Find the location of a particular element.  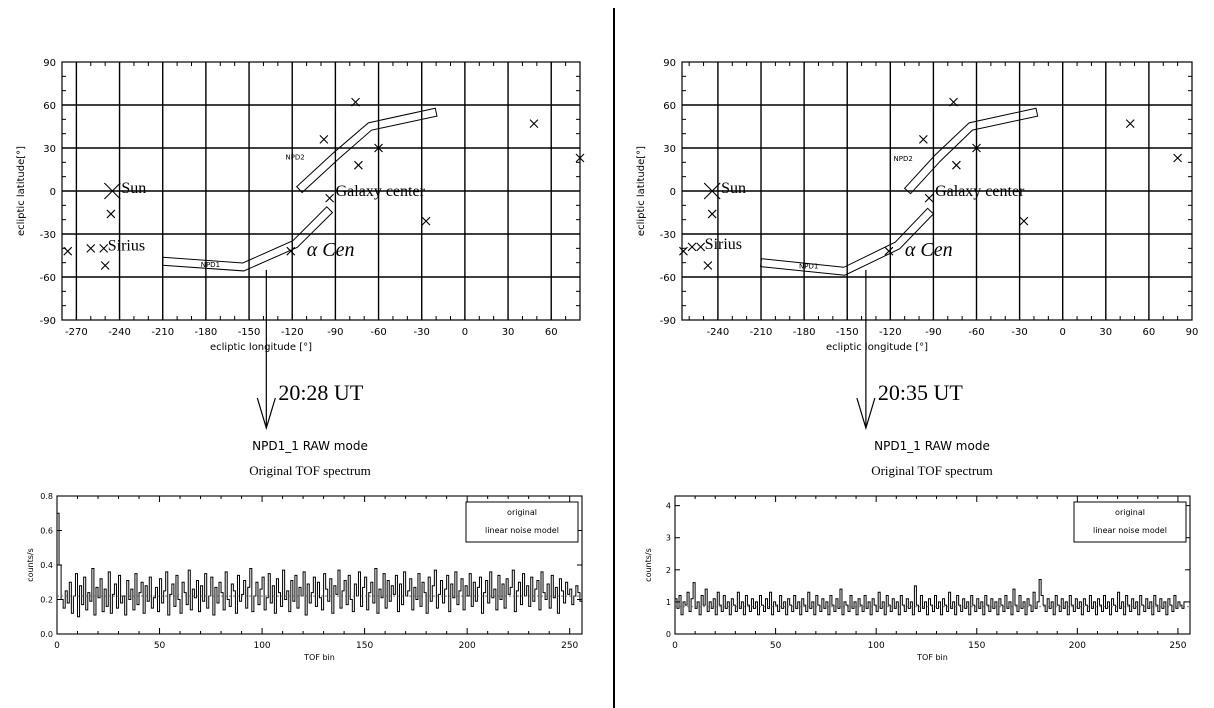

x-tick-label: 250 is located at coordinates (1177, 646).